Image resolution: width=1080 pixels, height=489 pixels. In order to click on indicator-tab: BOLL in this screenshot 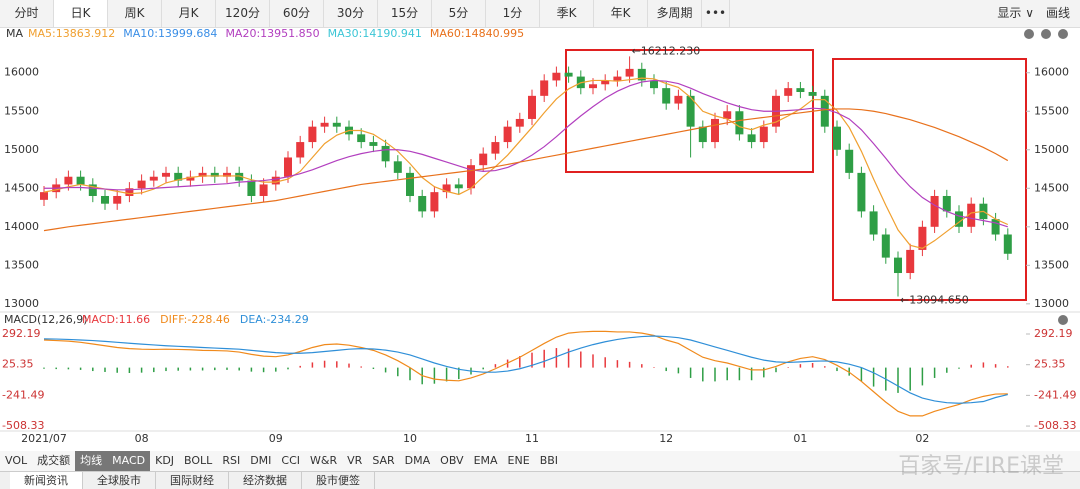, I will do `click(198, 460)`.